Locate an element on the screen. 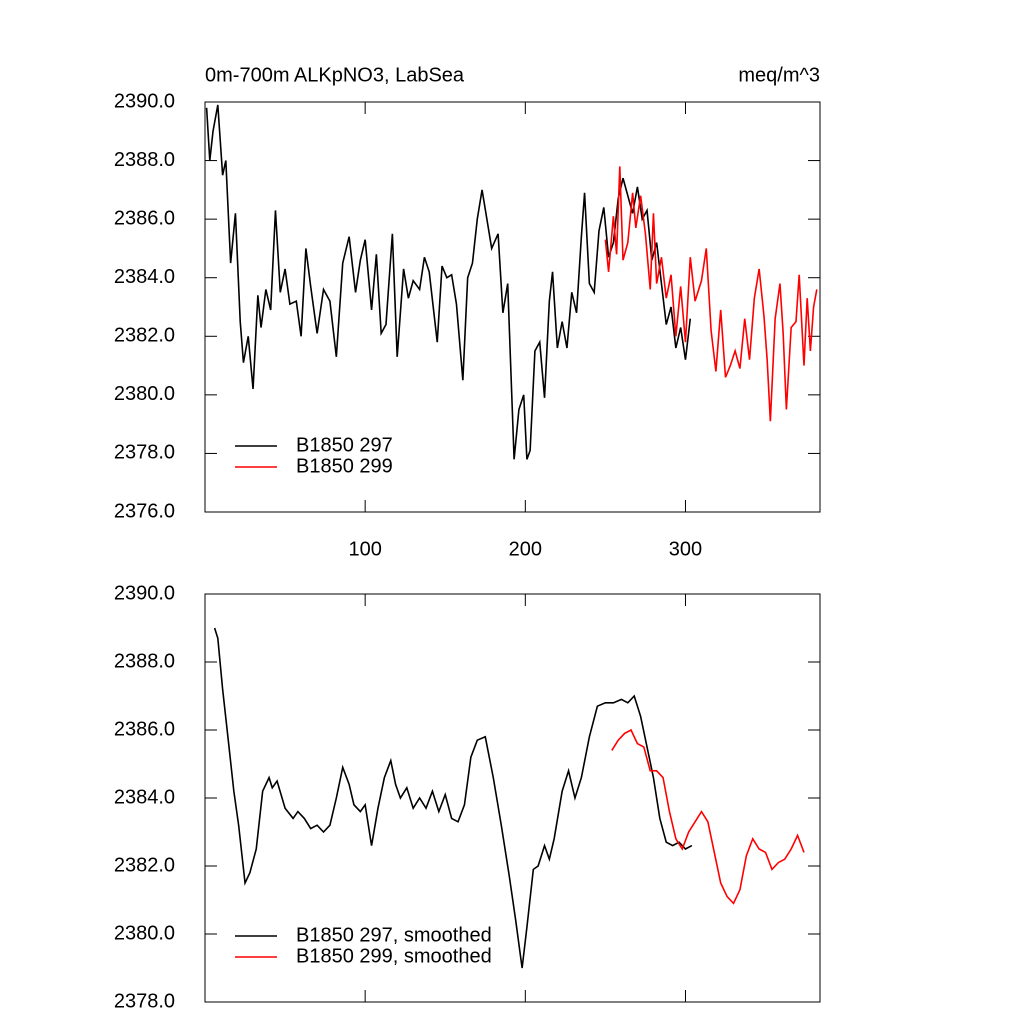 Image resolution: width=1024 pixels, height=1024 pixels. legend-label: B1850 299 is located at coordinates (344, 466).